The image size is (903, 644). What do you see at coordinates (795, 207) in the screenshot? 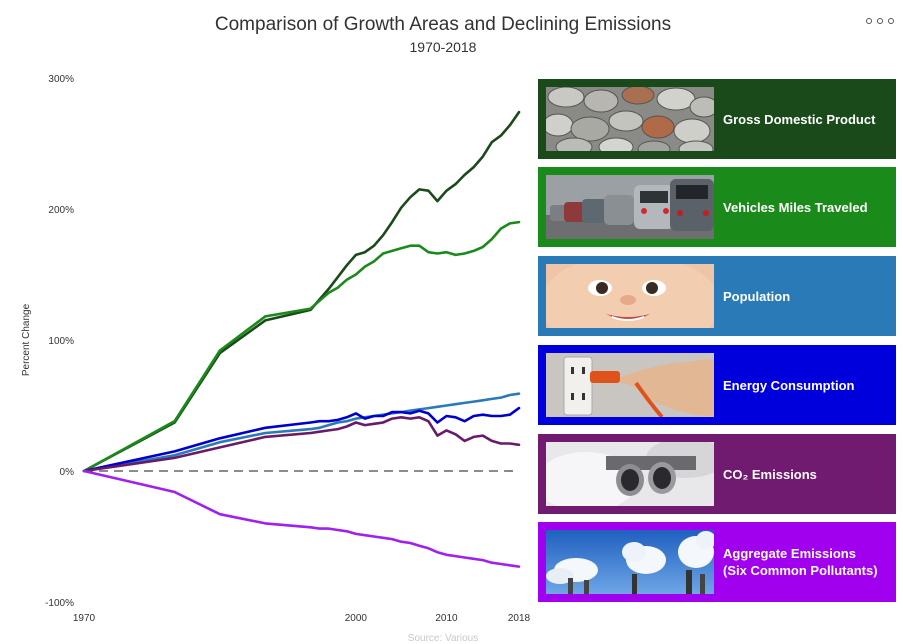
I see `card-label: Vehicles Miles Traveled` at bounding box center [795, 207].